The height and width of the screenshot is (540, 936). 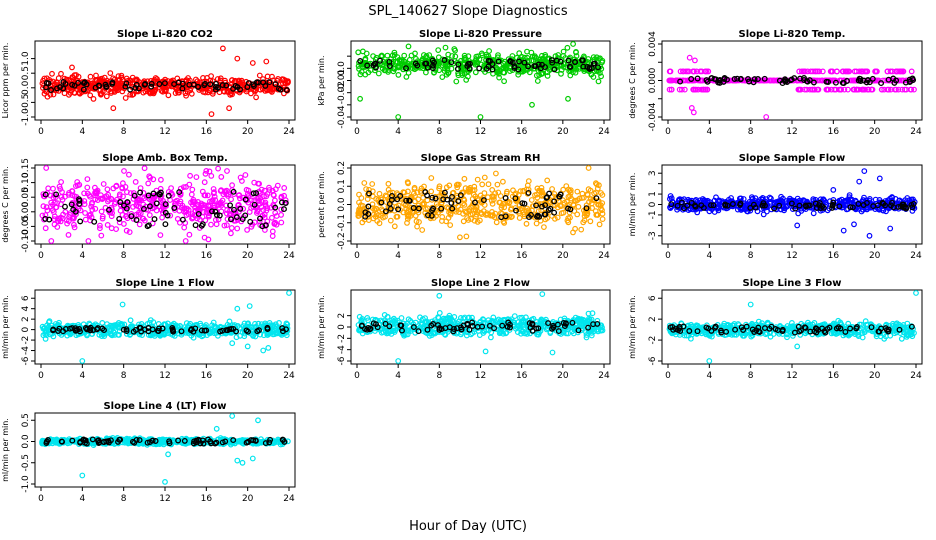 What do you see at coordinates (5, 204) in the screenshot?
I see `y-axis-label: degrees C per min.` at bounding box center [5, 204].